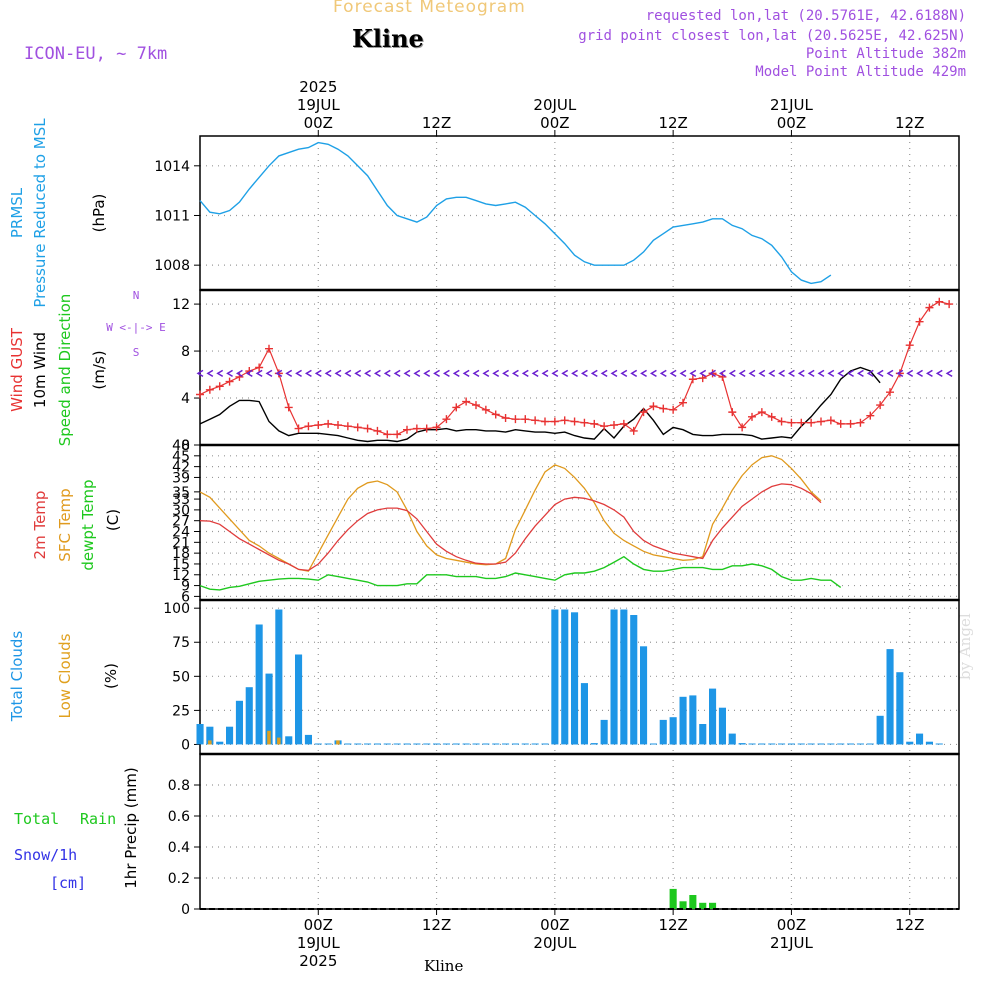  I want to click on footer-location: Kline, so click(444, 966).